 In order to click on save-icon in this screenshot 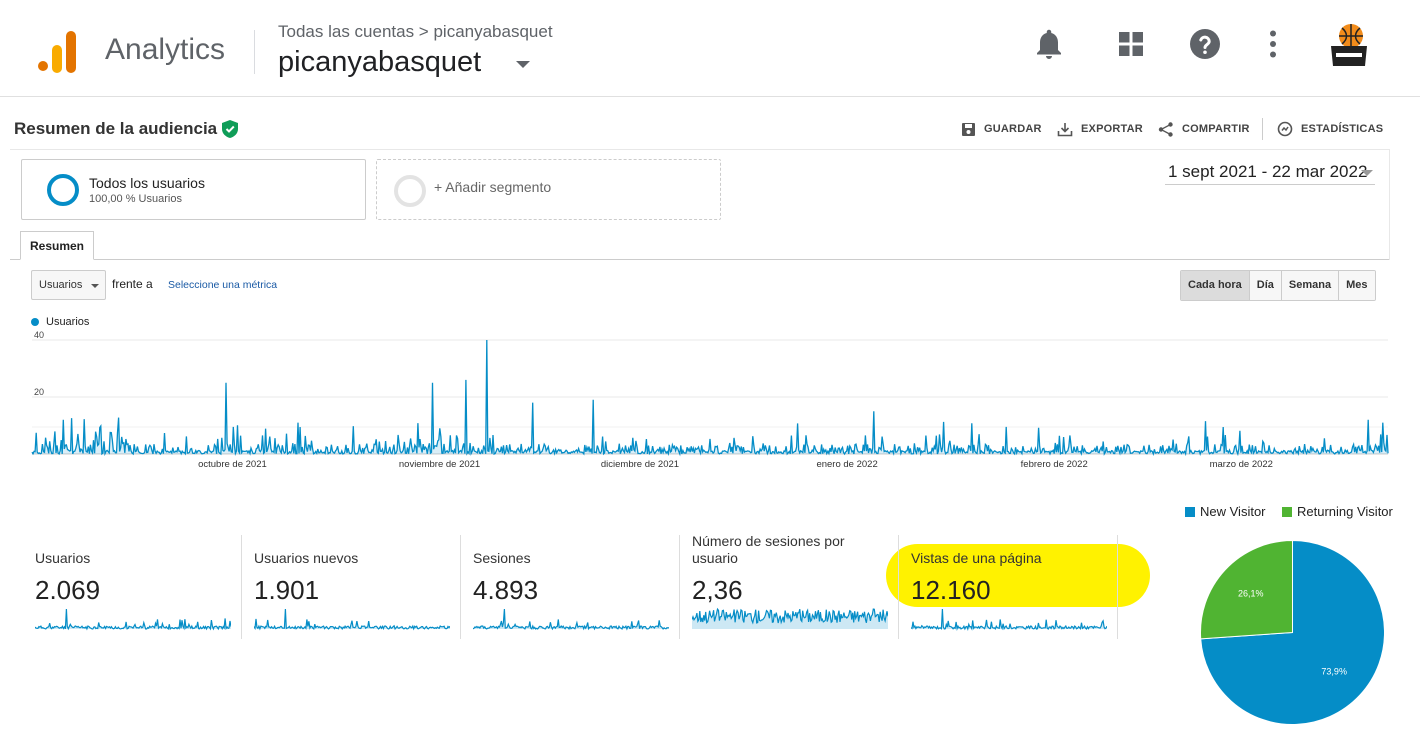, I will do `click(968, 129)`.